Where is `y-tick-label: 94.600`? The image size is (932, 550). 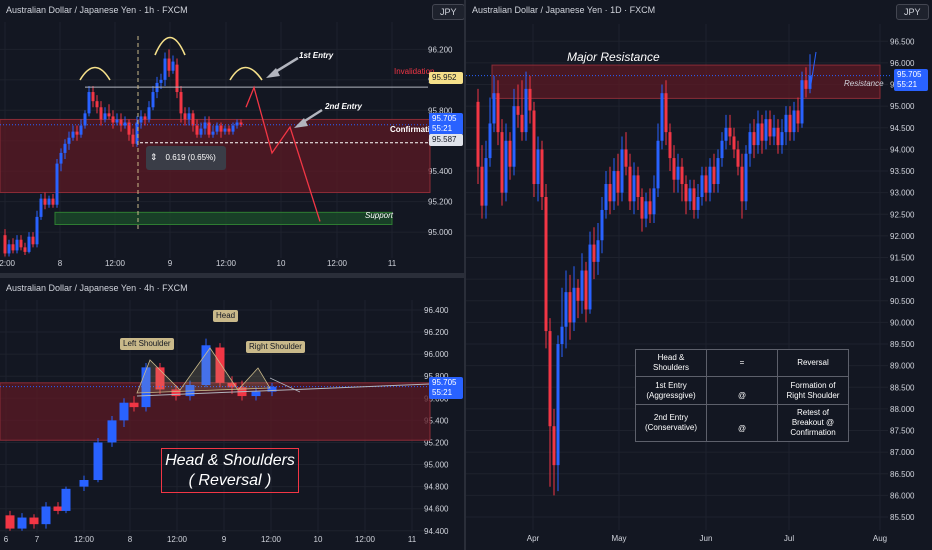 y-tick-label: 94.600 is located at coordinates (436, 509).